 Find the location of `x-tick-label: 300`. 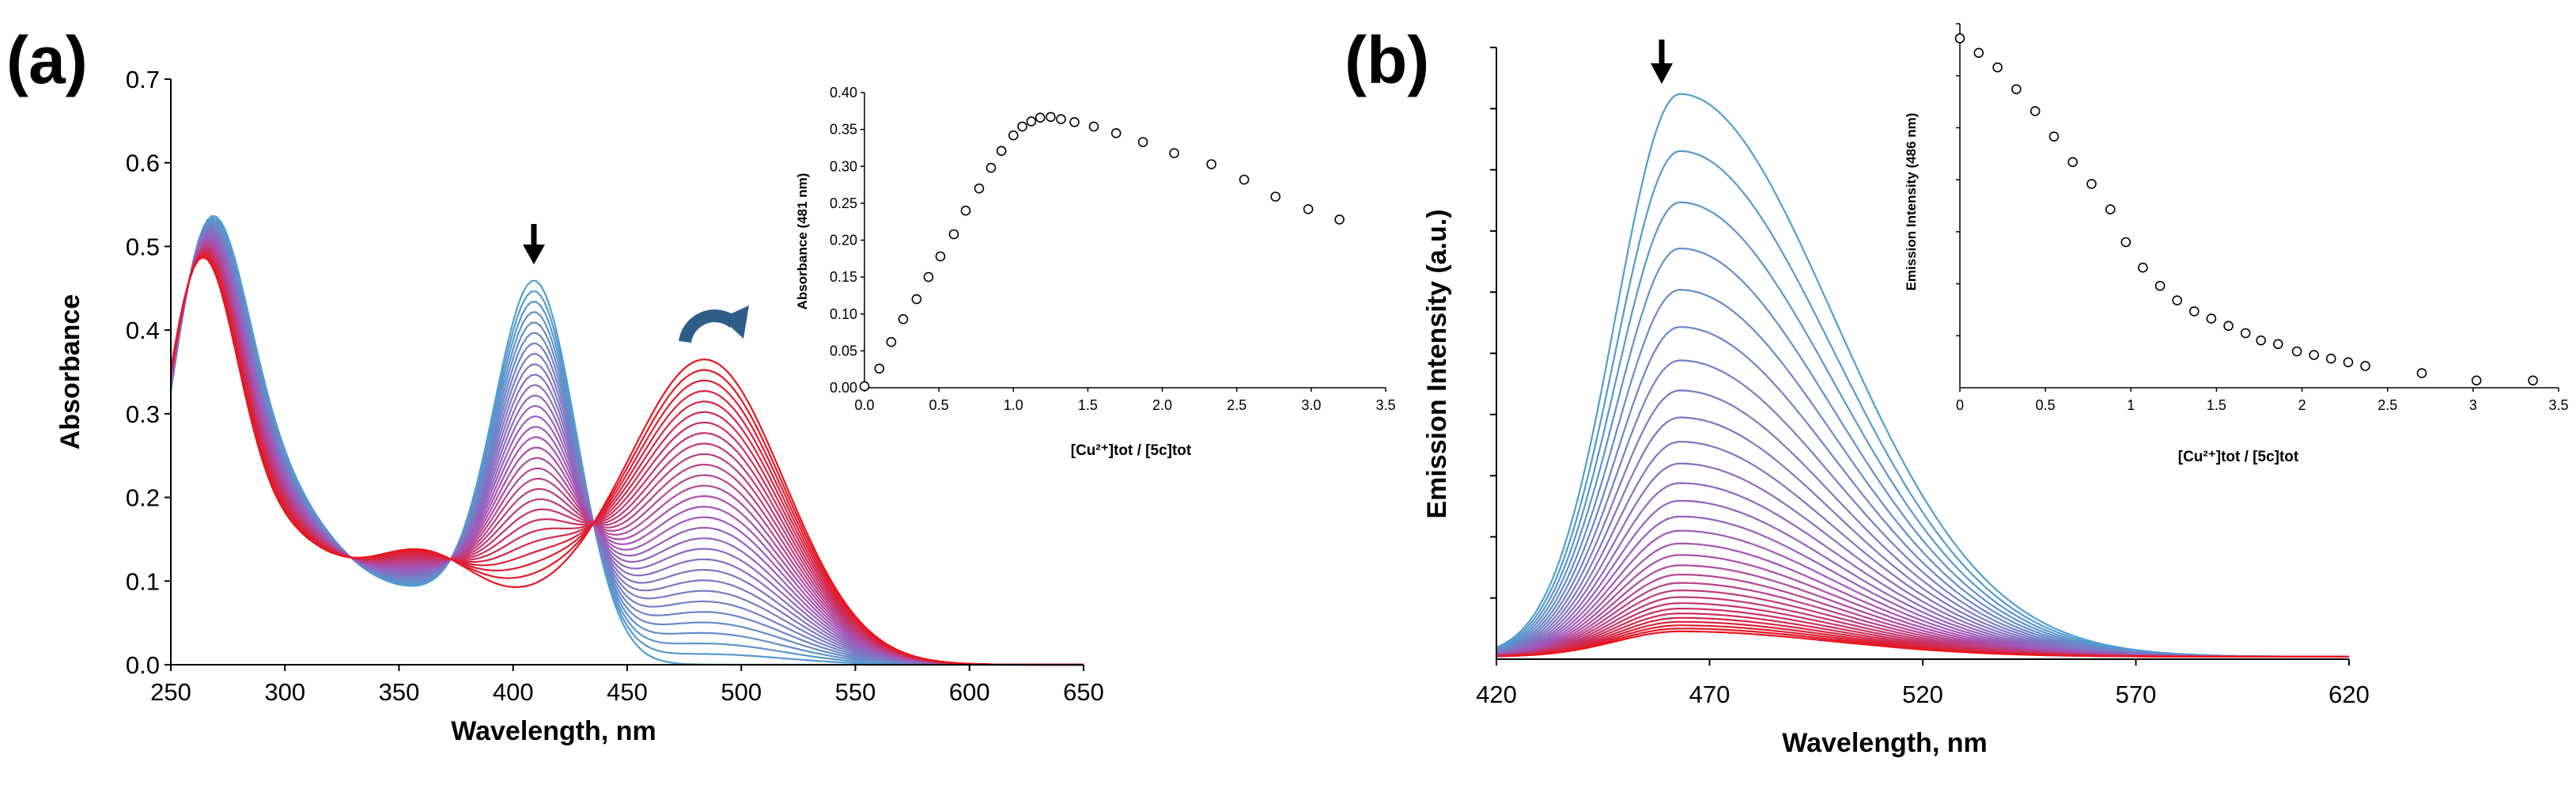

x-tick-label: 300 is located at coordinates (284, 692).